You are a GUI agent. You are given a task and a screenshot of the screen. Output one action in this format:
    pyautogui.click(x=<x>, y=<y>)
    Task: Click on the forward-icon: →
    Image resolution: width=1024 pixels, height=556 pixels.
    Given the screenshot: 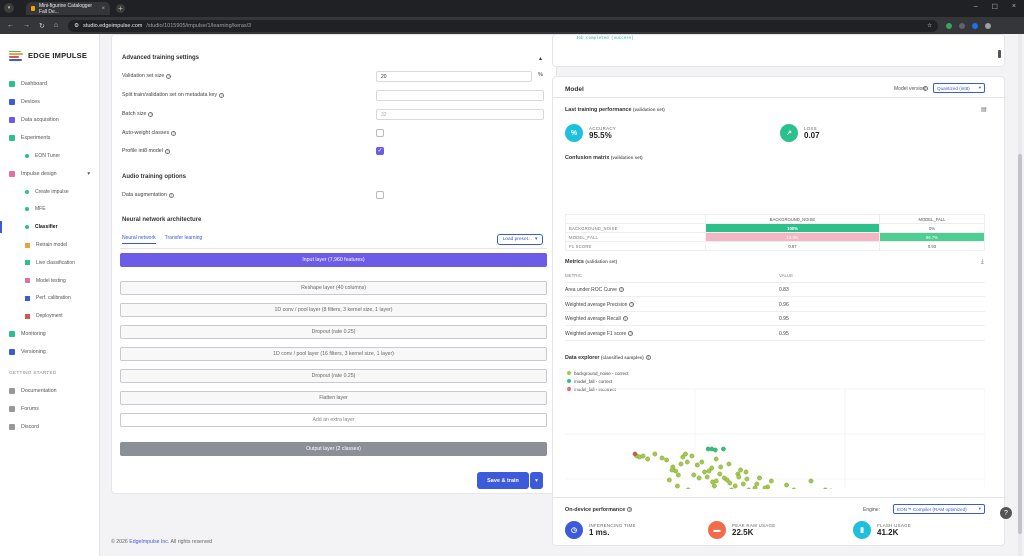 What is the action you would take?
    pyautogui.click(x=26, y=25)
    